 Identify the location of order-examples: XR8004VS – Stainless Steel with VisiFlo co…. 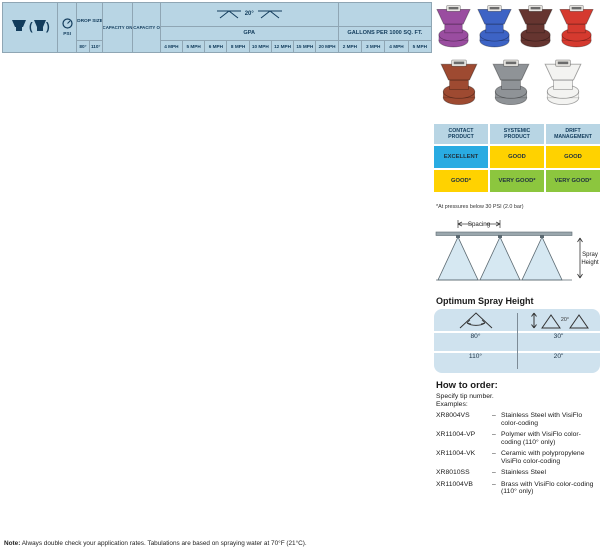
(518, 454).